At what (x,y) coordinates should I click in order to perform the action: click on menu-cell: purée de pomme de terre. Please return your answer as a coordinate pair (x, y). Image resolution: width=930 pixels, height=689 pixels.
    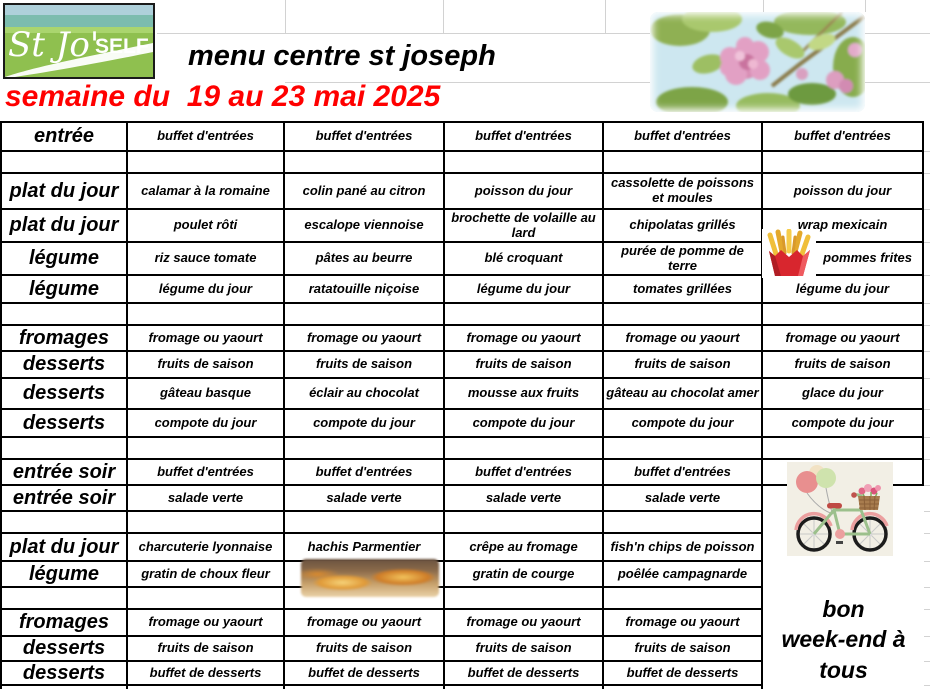
    Looking at the image, I should click on (683, 259).